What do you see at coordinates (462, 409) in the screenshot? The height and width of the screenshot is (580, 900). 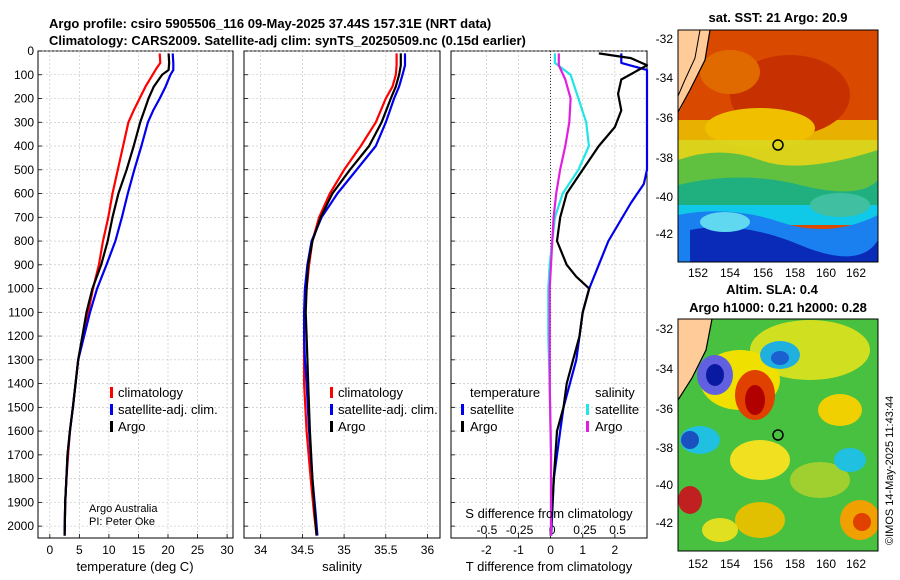 I see `legend-mark-temp-satellite` at bounding box center [462, 409].